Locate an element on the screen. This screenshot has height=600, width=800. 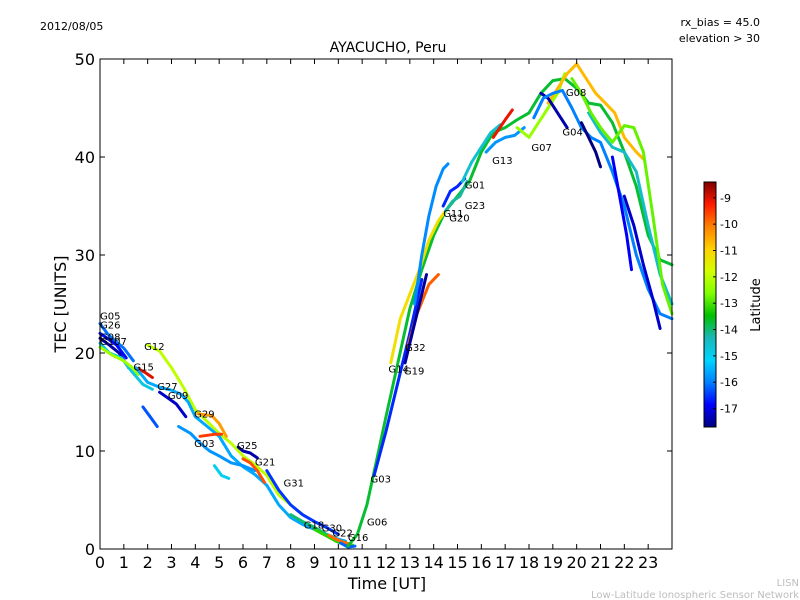
x-tick-label: 6 is located at coordinates (243, 562).